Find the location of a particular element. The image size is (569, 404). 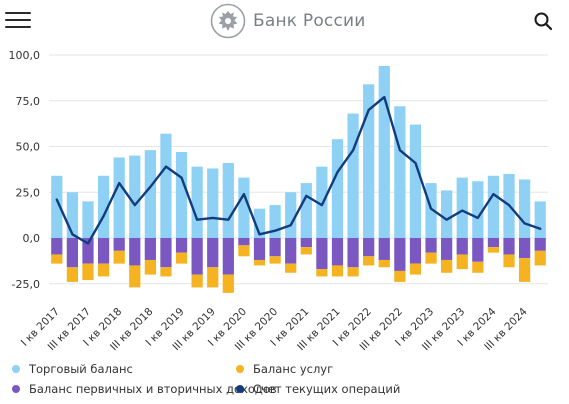

logo-text: Банк России is located at coordinates (309, 21).